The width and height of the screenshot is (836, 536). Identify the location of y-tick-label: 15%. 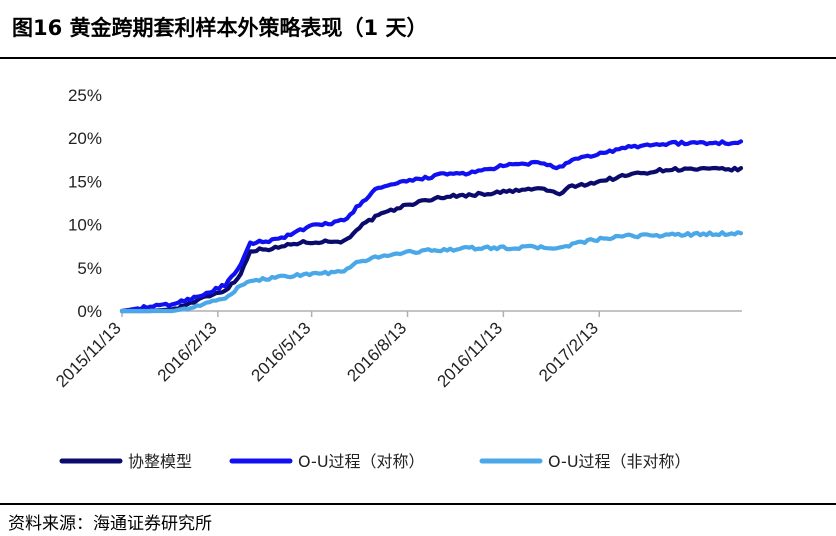
(85, 181).